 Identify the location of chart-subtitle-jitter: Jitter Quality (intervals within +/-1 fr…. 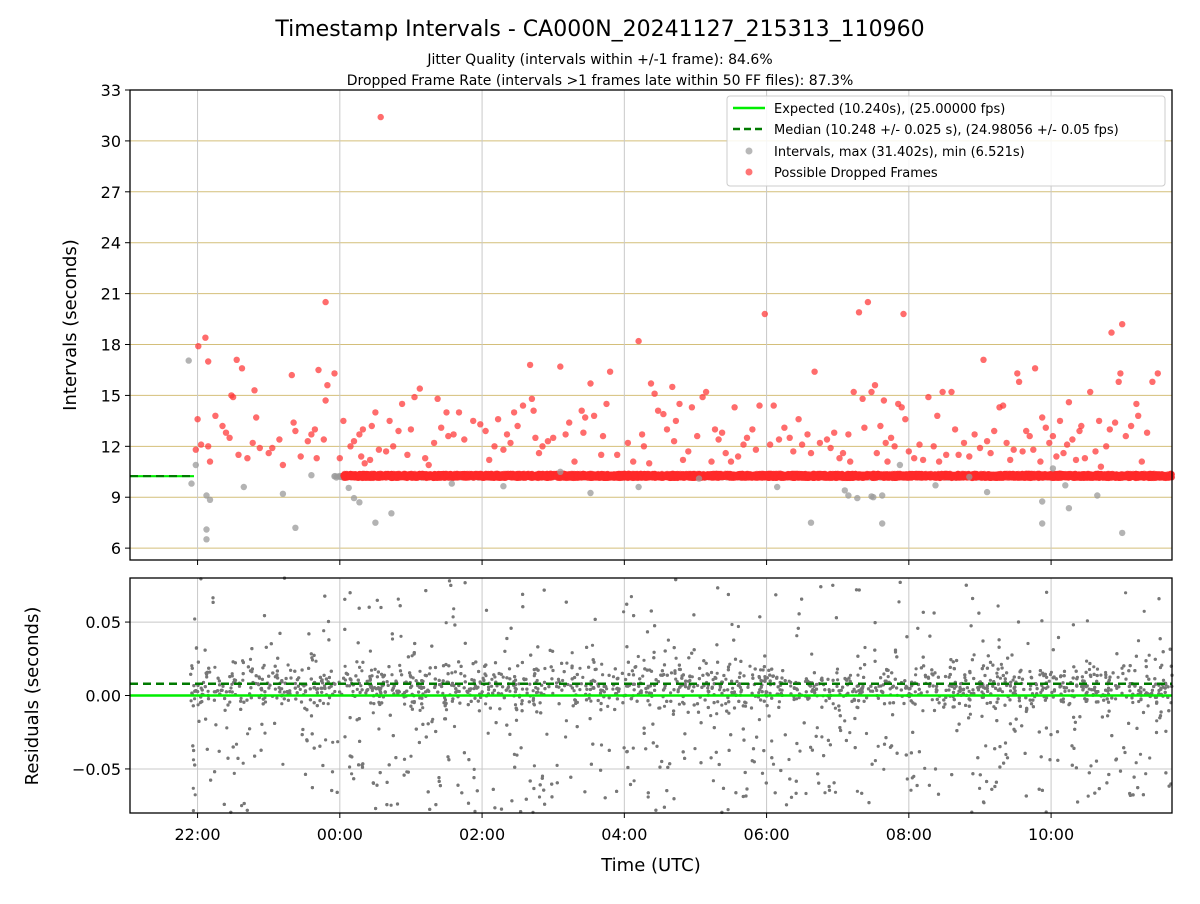
(599, 60).